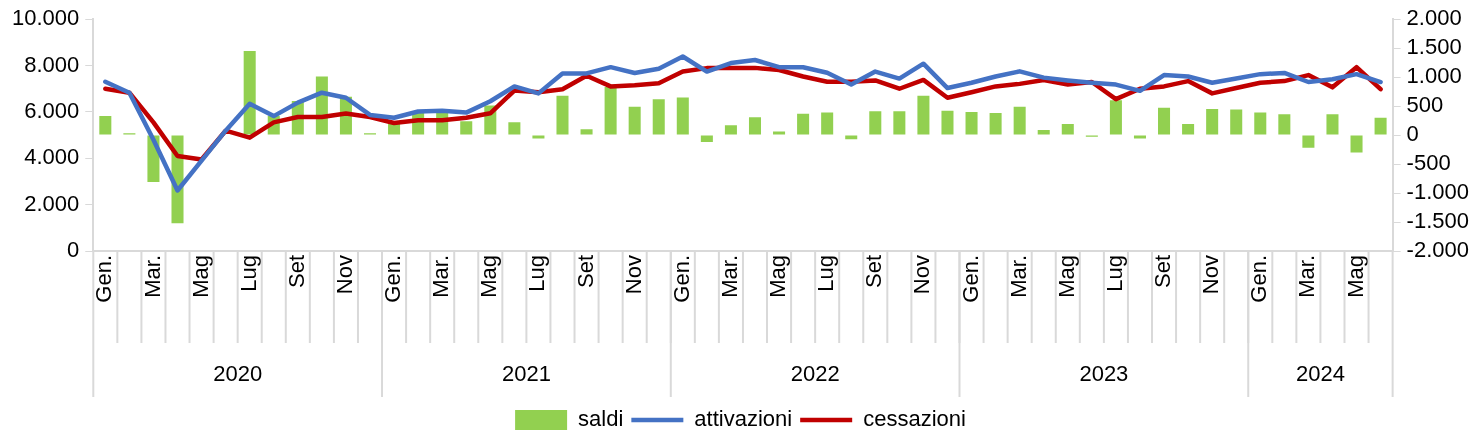  Describe the element at coordinates (45, 18) in the screenshot. I see `y-tick-label: 10.000` at that location.